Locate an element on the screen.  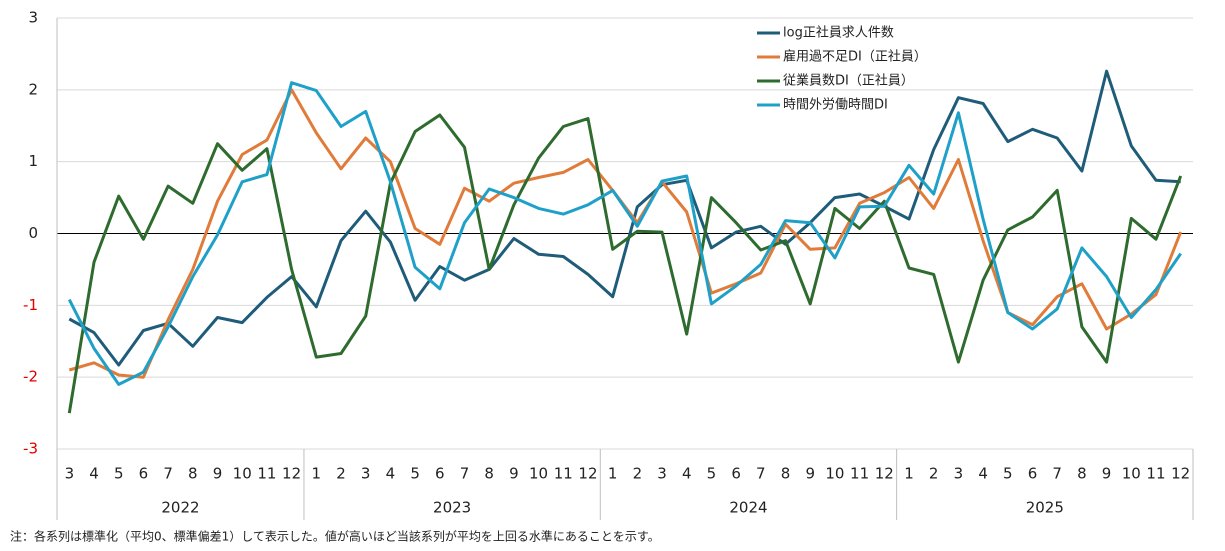
legend-label: 時間外労働時間DI is located at coordinates (835, 105).